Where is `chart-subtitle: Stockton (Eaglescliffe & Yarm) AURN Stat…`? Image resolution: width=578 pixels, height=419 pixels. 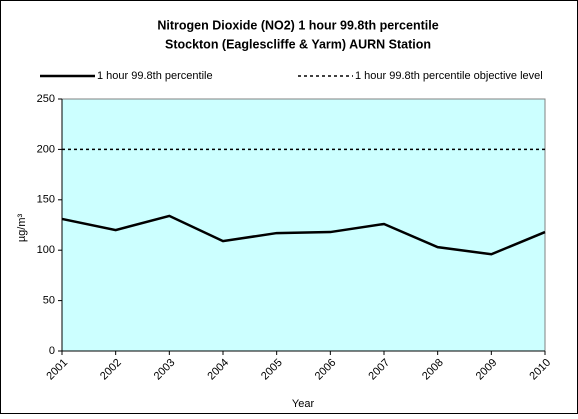
chart-subtitle: Stockton (Eaglescliffe & Yarm) AURN Stat… is located at coordinates (298, 44).